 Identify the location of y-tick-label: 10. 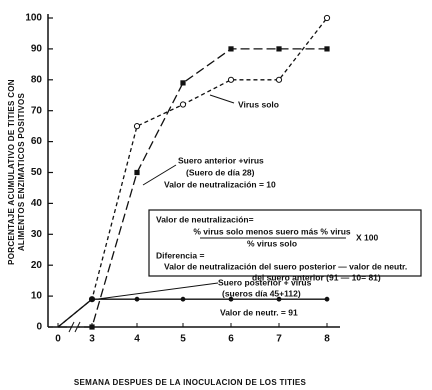
(37, 296).